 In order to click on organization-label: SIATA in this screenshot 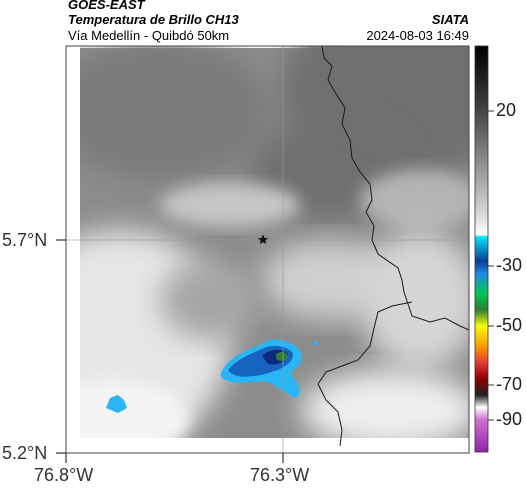, I will do `click(450, 19)`.